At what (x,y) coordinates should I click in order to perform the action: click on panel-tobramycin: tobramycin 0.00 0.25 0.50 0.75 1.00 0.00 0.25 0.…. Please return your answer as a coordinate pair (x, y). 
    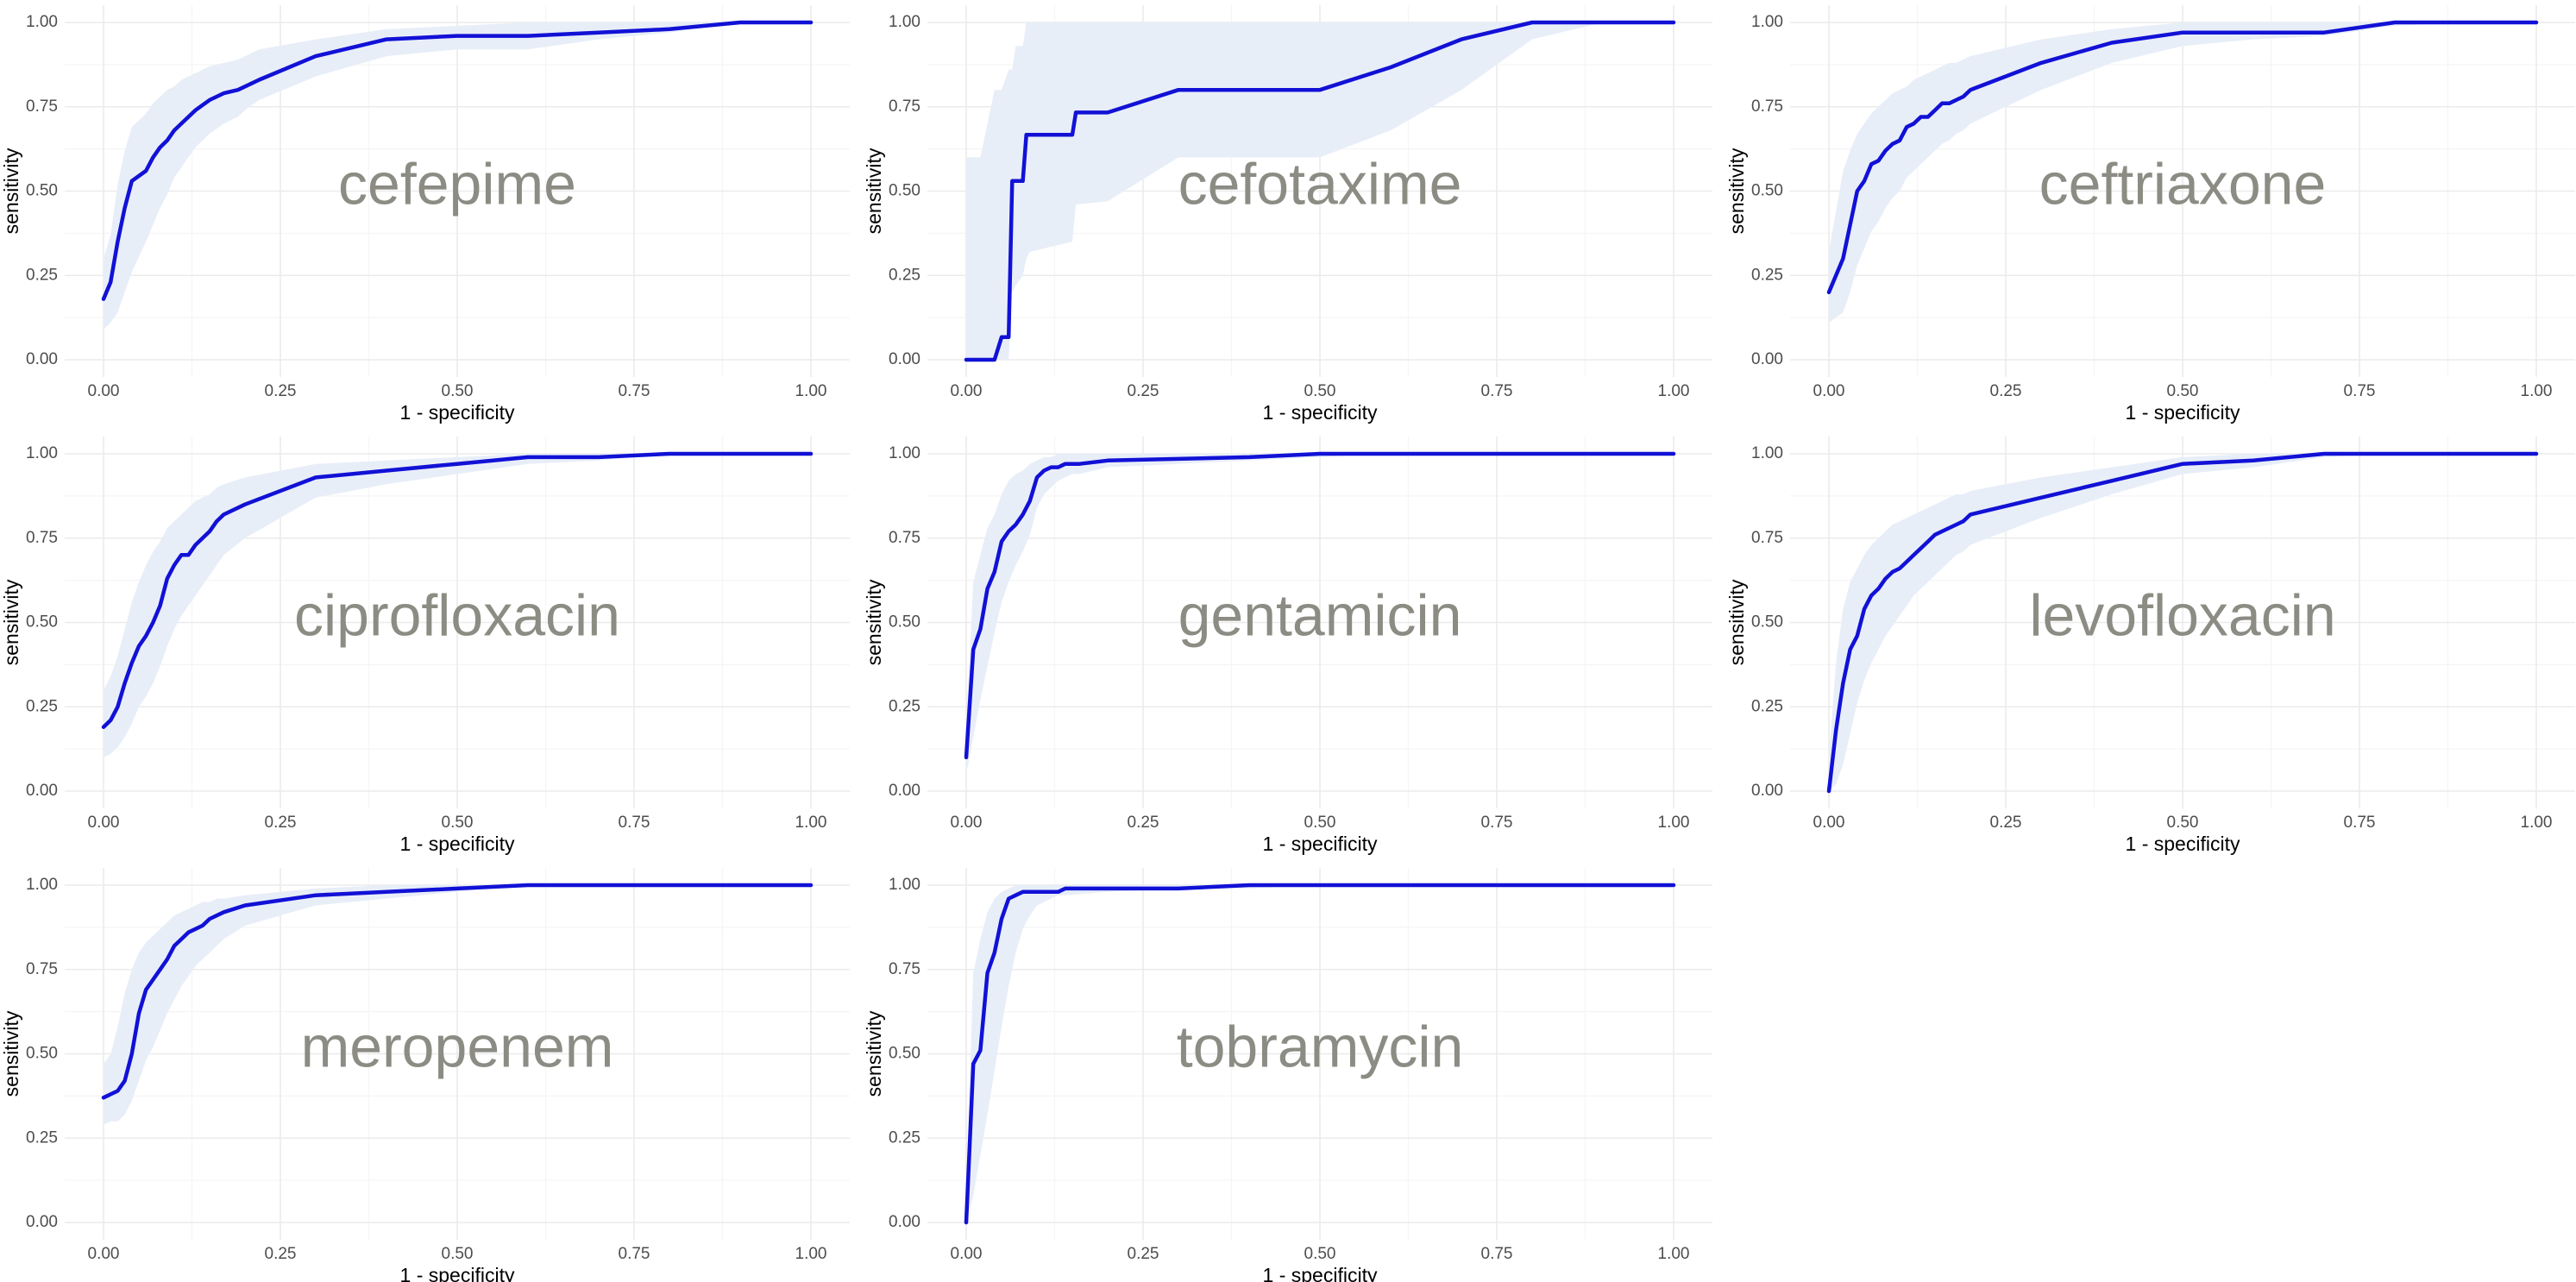
    Looking at the image, I should click on (1287, 1075).